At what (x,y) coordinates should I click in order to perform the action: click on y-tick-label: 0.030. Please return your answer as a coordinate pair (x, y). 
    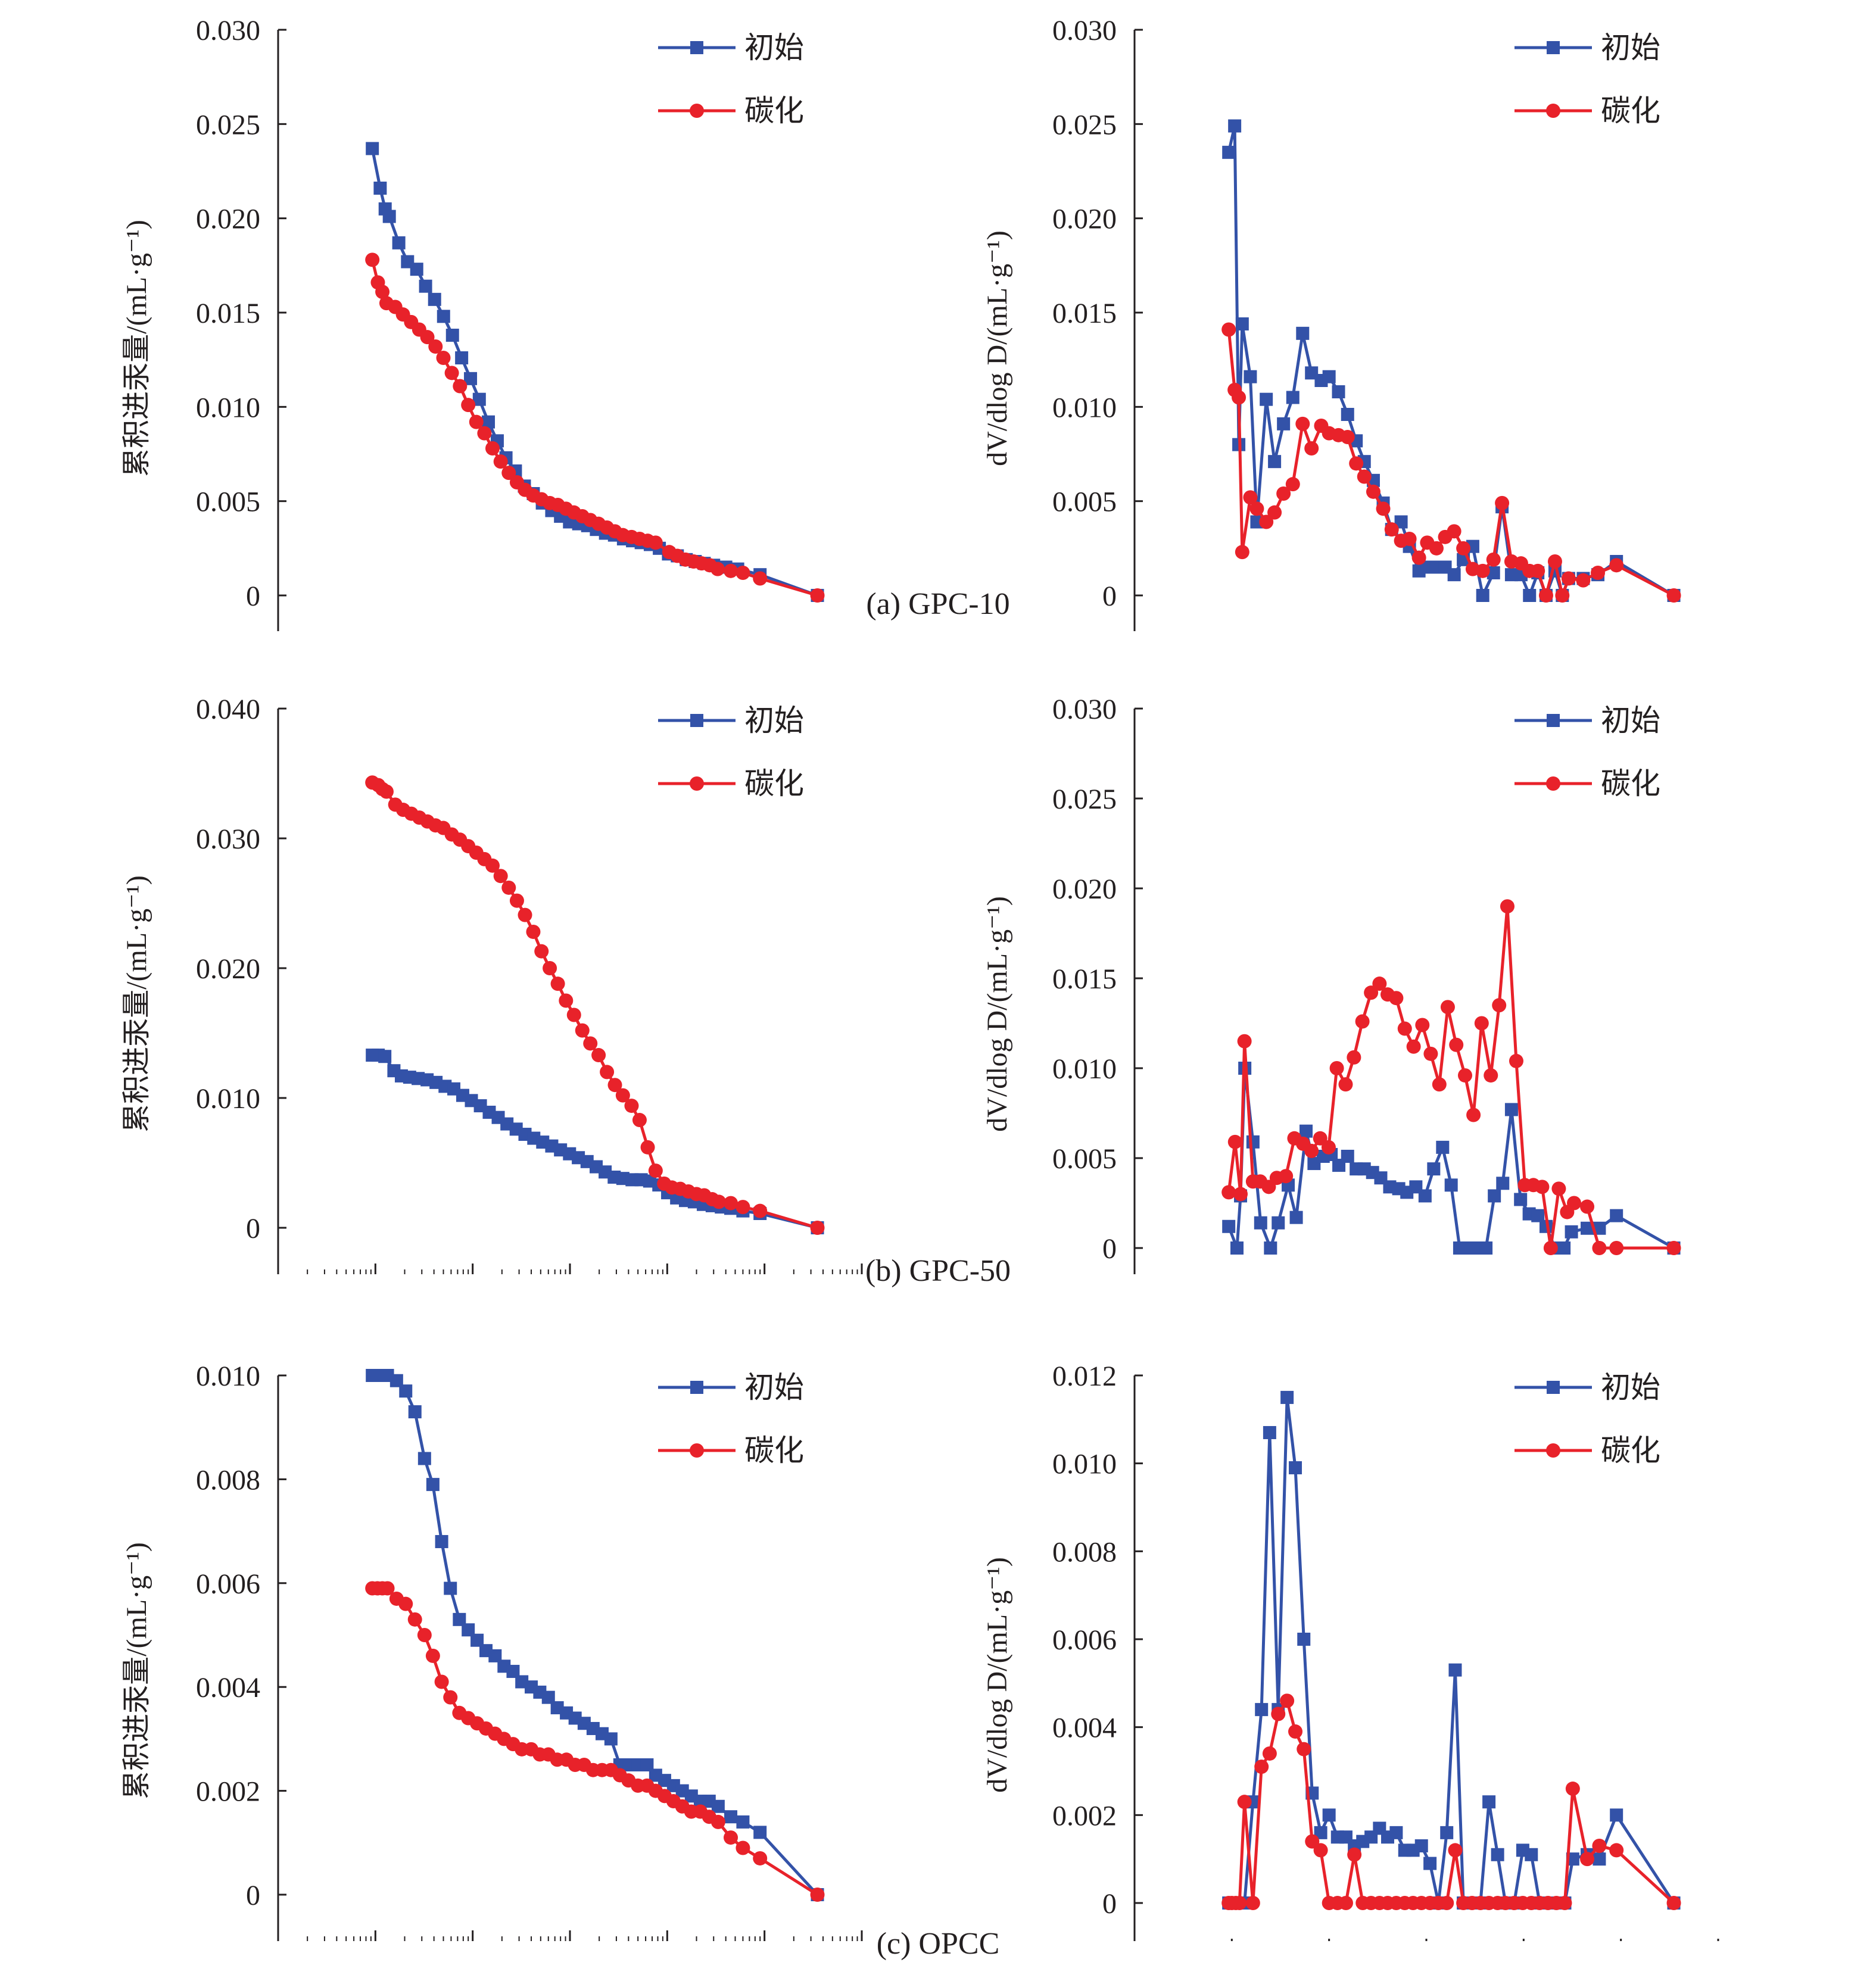
    Looking at the image, I should click on (1084, 30).